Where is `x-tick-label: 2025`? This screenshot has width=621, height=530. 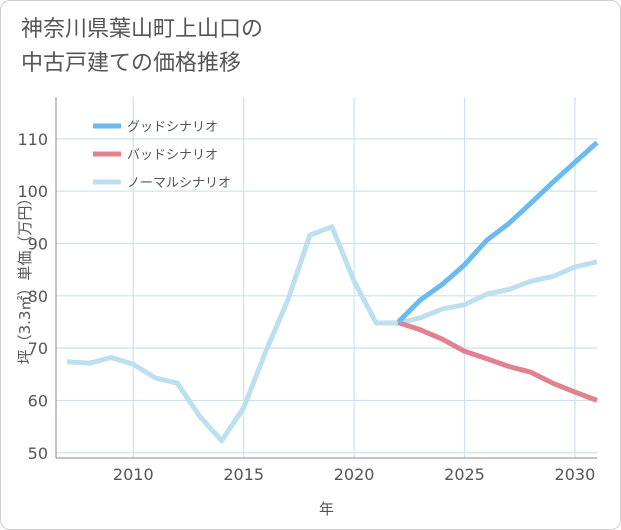
x-tick-label: 2025 is located at coordinates (464, 474).